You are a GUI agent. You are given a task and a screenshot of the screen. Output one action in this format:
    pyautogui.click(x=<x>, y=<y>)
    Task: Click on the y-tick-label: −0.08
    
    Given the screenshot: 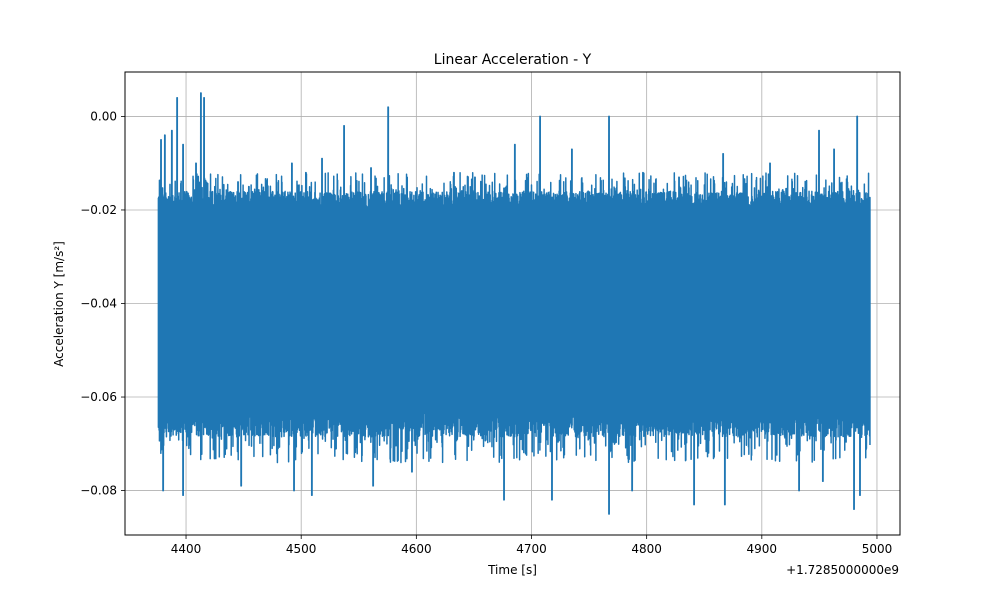 What is the action you would take?
    pyautogui.click(x=98, y=491)
    